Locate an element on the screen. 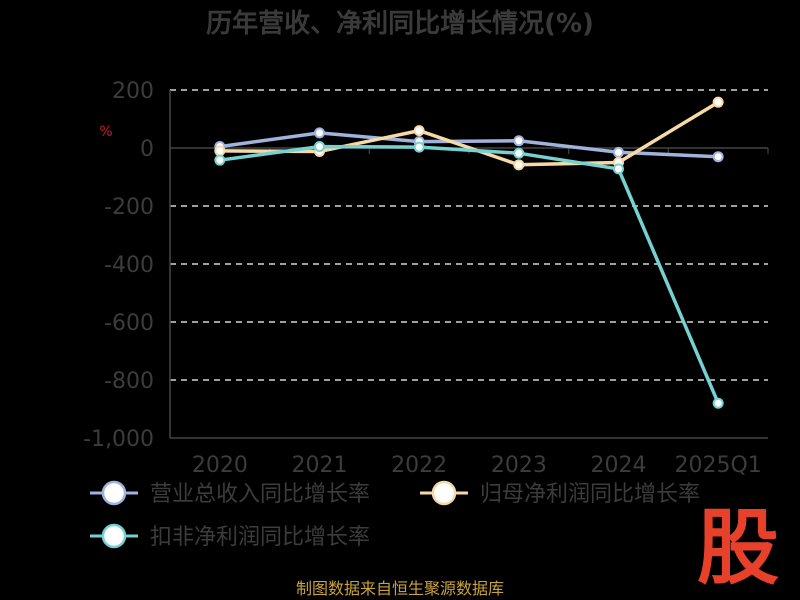 Image resolution: width=800 pixels, height=600 pixels. y-tick-label: -600 is located at coordinates (129, 323).